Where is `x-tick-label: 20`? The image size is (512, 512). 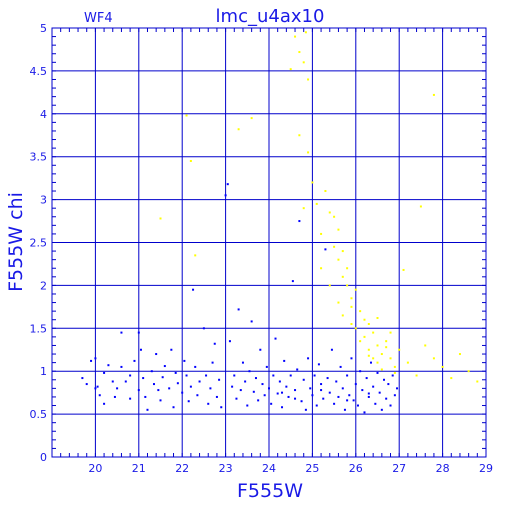 x-tick-label: 20 is located at coordinates (95, 468).